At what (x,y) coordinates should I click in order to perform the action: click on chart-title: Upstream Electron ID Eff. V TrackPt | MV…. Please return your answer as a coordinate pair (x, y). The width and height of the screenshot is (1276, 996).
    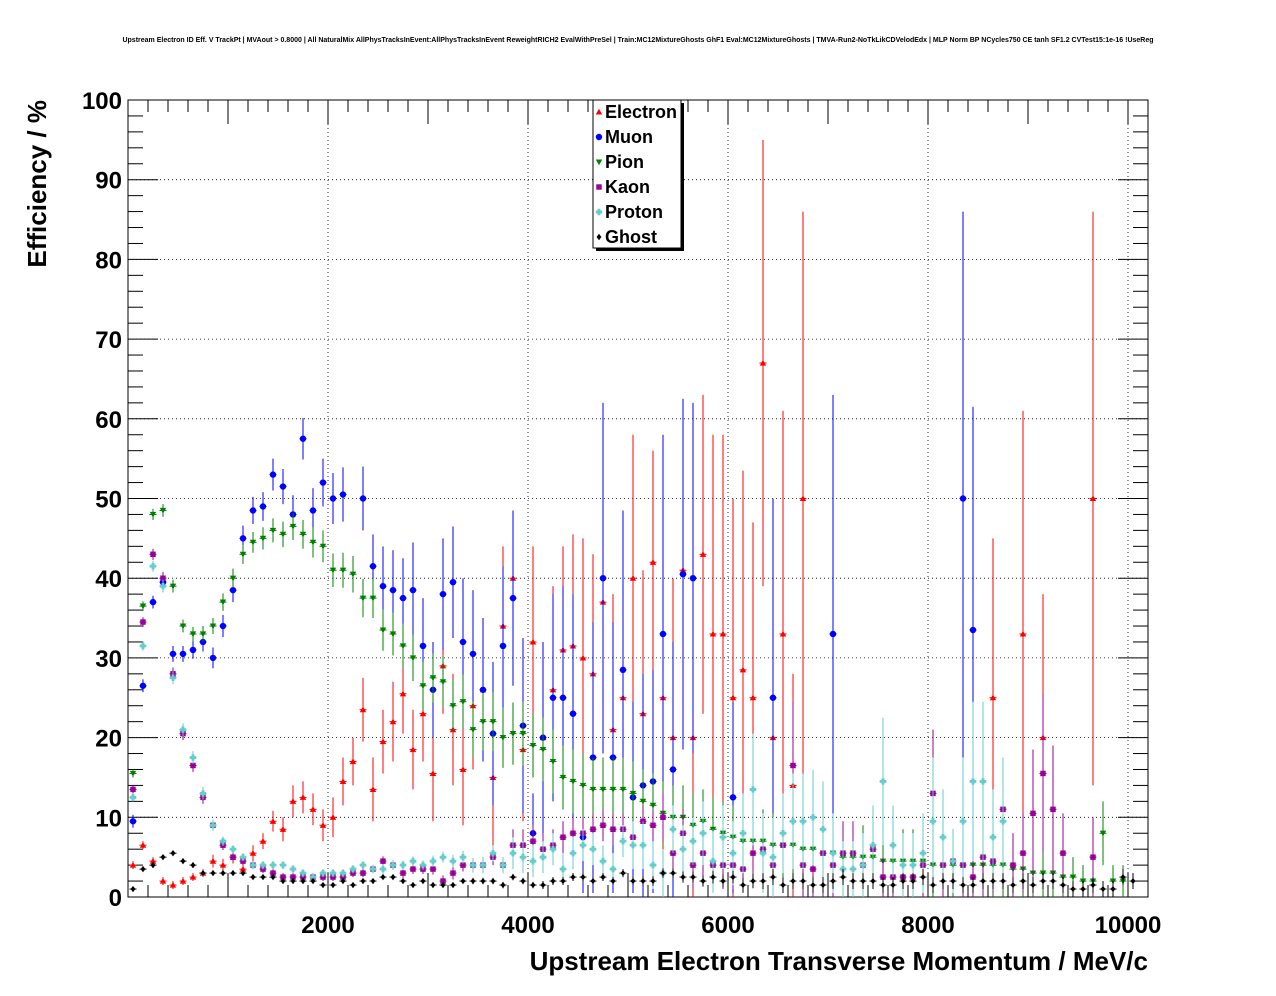
    Looking at the image, I should click on (637, 40).